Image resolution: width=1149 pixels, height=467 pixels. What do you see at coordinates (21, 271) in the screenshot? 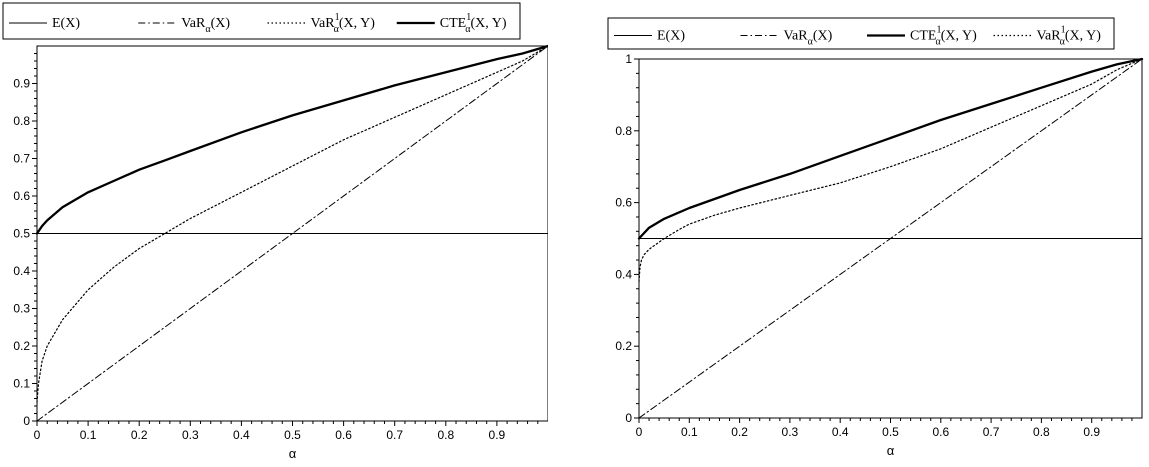
I see `chart-left-y-tick-label: 0.4` at bounding box center [21, 271].